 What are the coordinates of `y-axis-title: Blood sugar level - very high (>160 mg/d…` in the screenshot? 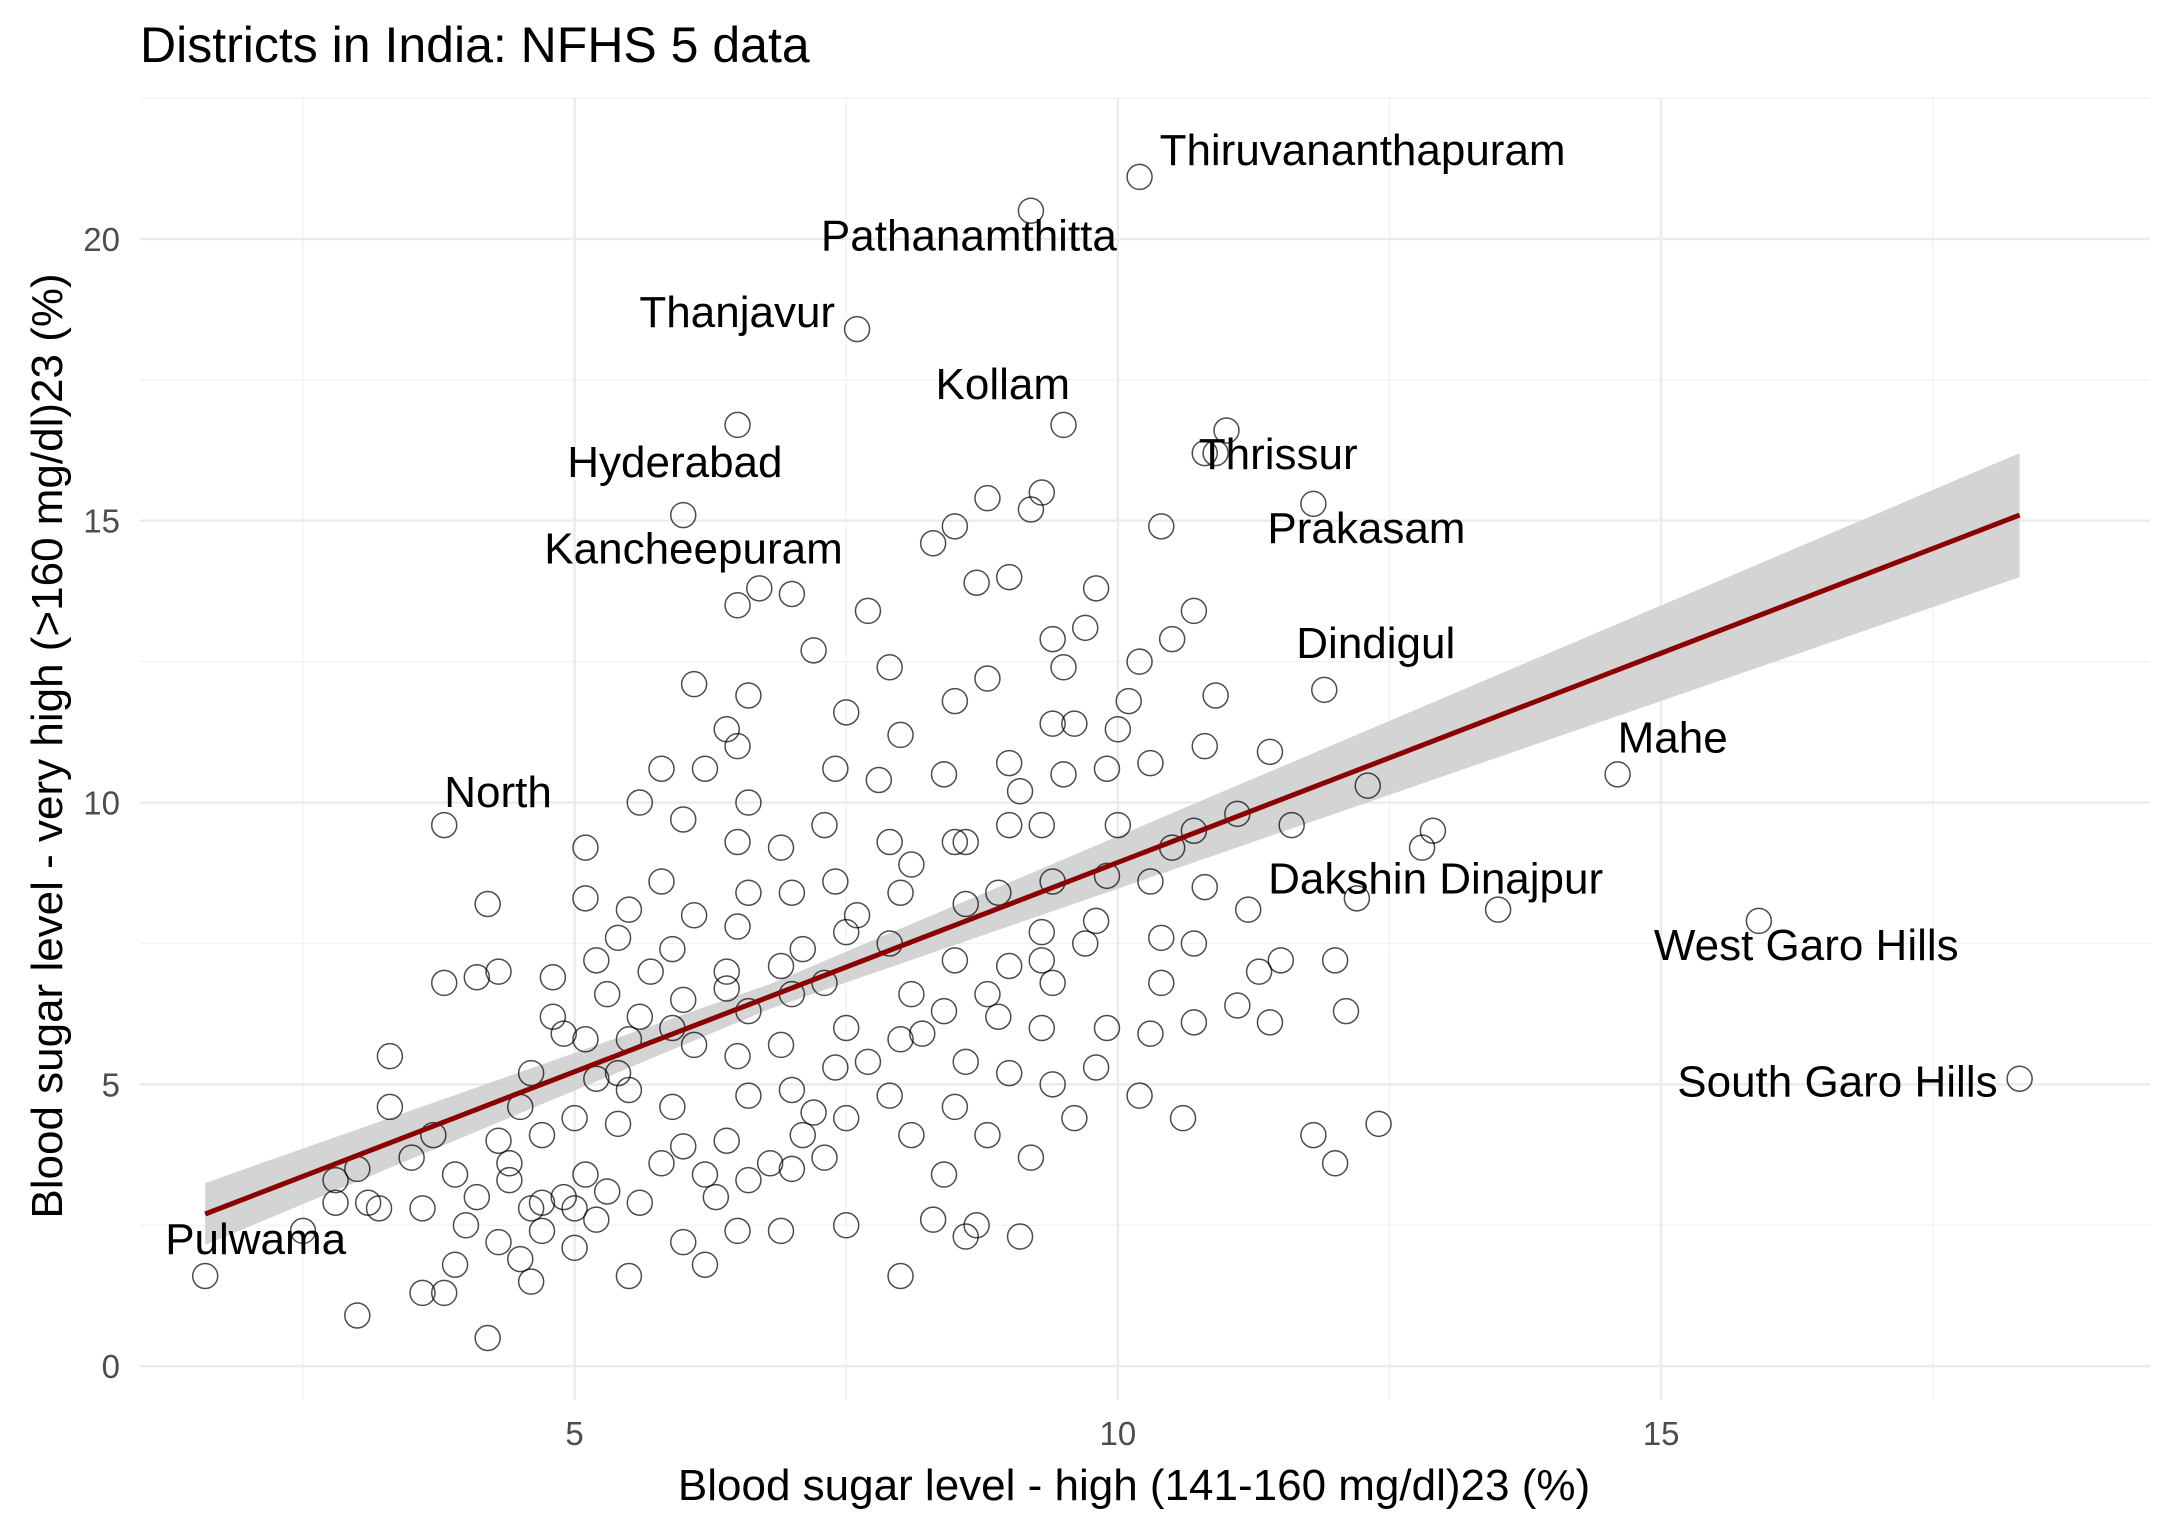 It's located at (47, 745).